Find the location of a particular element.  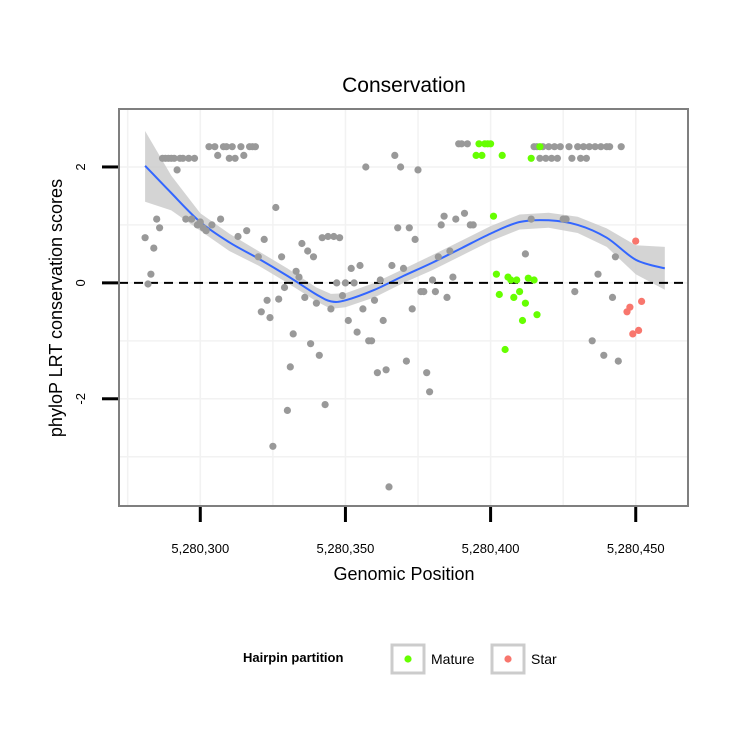

x-axis-title: Genomic Position is located at coordinates (403, 574).